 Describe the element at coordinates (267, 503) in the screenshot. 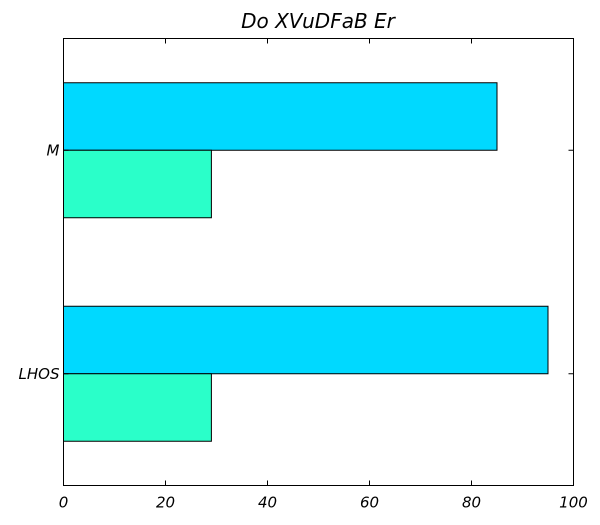

I see `x-tick-label: 40` at that location.